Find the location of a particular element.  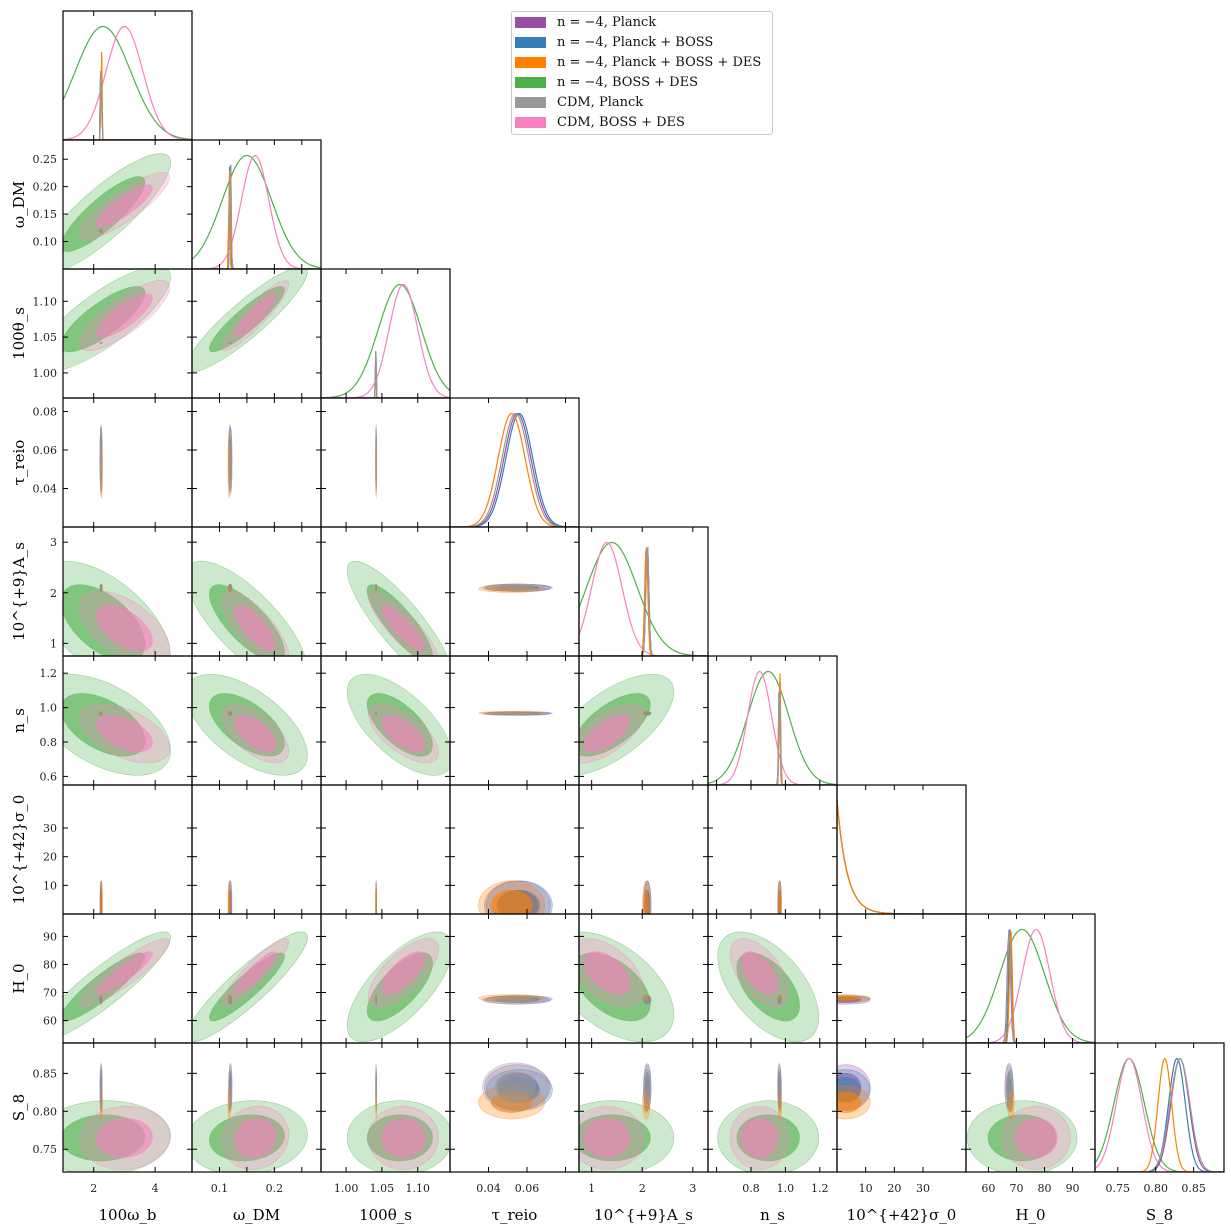

y-tick-label: 0.06 is located at coordinates (45, 450).